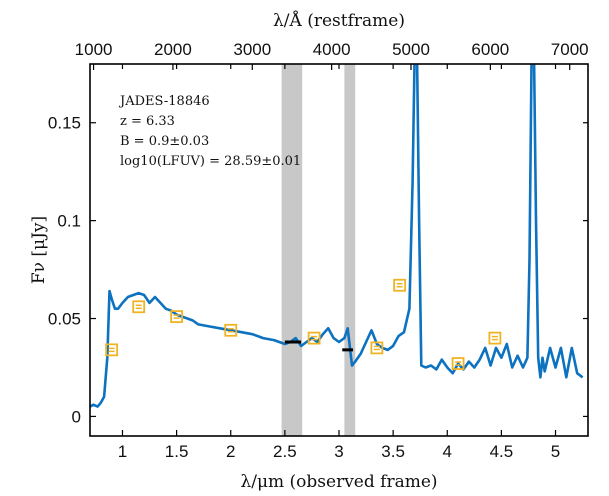 The image size is (609, 496). I want to click on x-tick-label: 1.5, so click(177, 451).